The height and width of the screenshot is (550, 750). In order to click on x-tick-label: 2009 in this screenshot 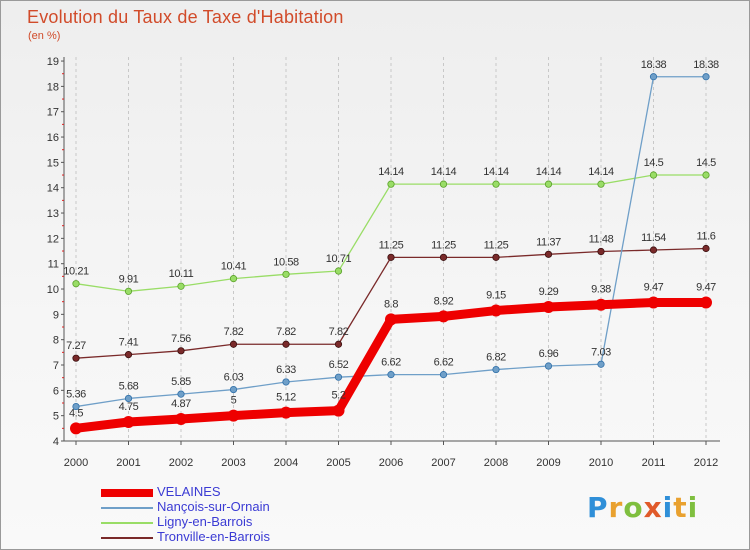, I will do `click(548, 463)`.